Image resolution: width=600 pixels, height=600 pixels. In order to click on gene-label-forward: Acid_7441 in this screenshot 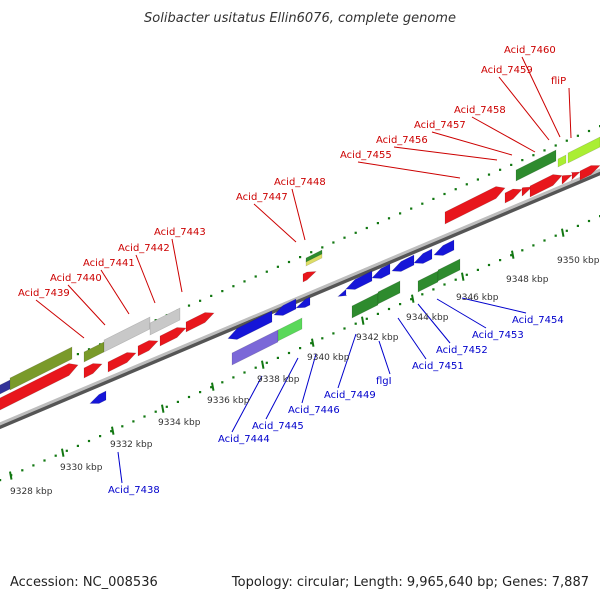, I will do `click(109, 263)`.